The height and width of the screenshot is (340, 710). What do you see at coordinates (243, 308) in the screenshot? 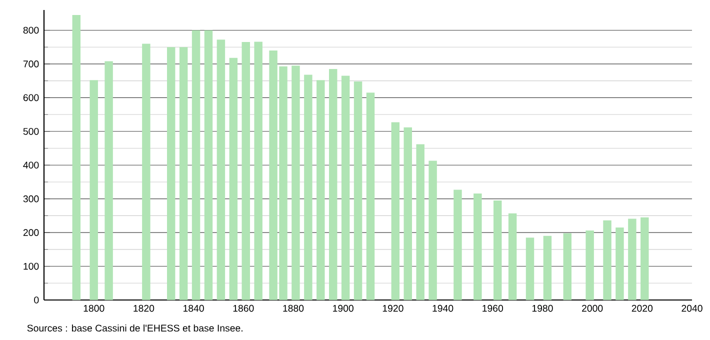
I see `x-tick-label: 1860` at bounding box center [243, 308].